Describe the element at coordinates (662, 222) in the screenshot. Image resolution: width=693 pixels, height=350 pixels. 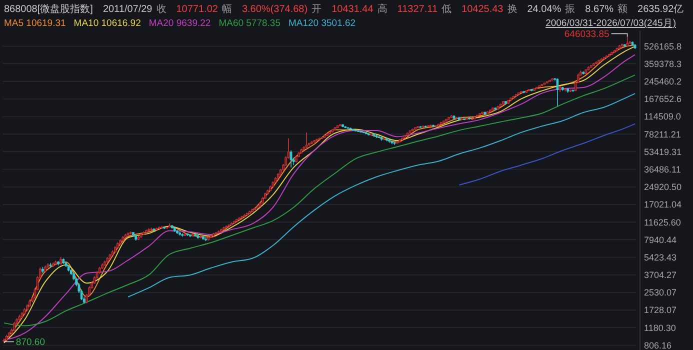
I see `y-tick-label: 11625.60` at that location.